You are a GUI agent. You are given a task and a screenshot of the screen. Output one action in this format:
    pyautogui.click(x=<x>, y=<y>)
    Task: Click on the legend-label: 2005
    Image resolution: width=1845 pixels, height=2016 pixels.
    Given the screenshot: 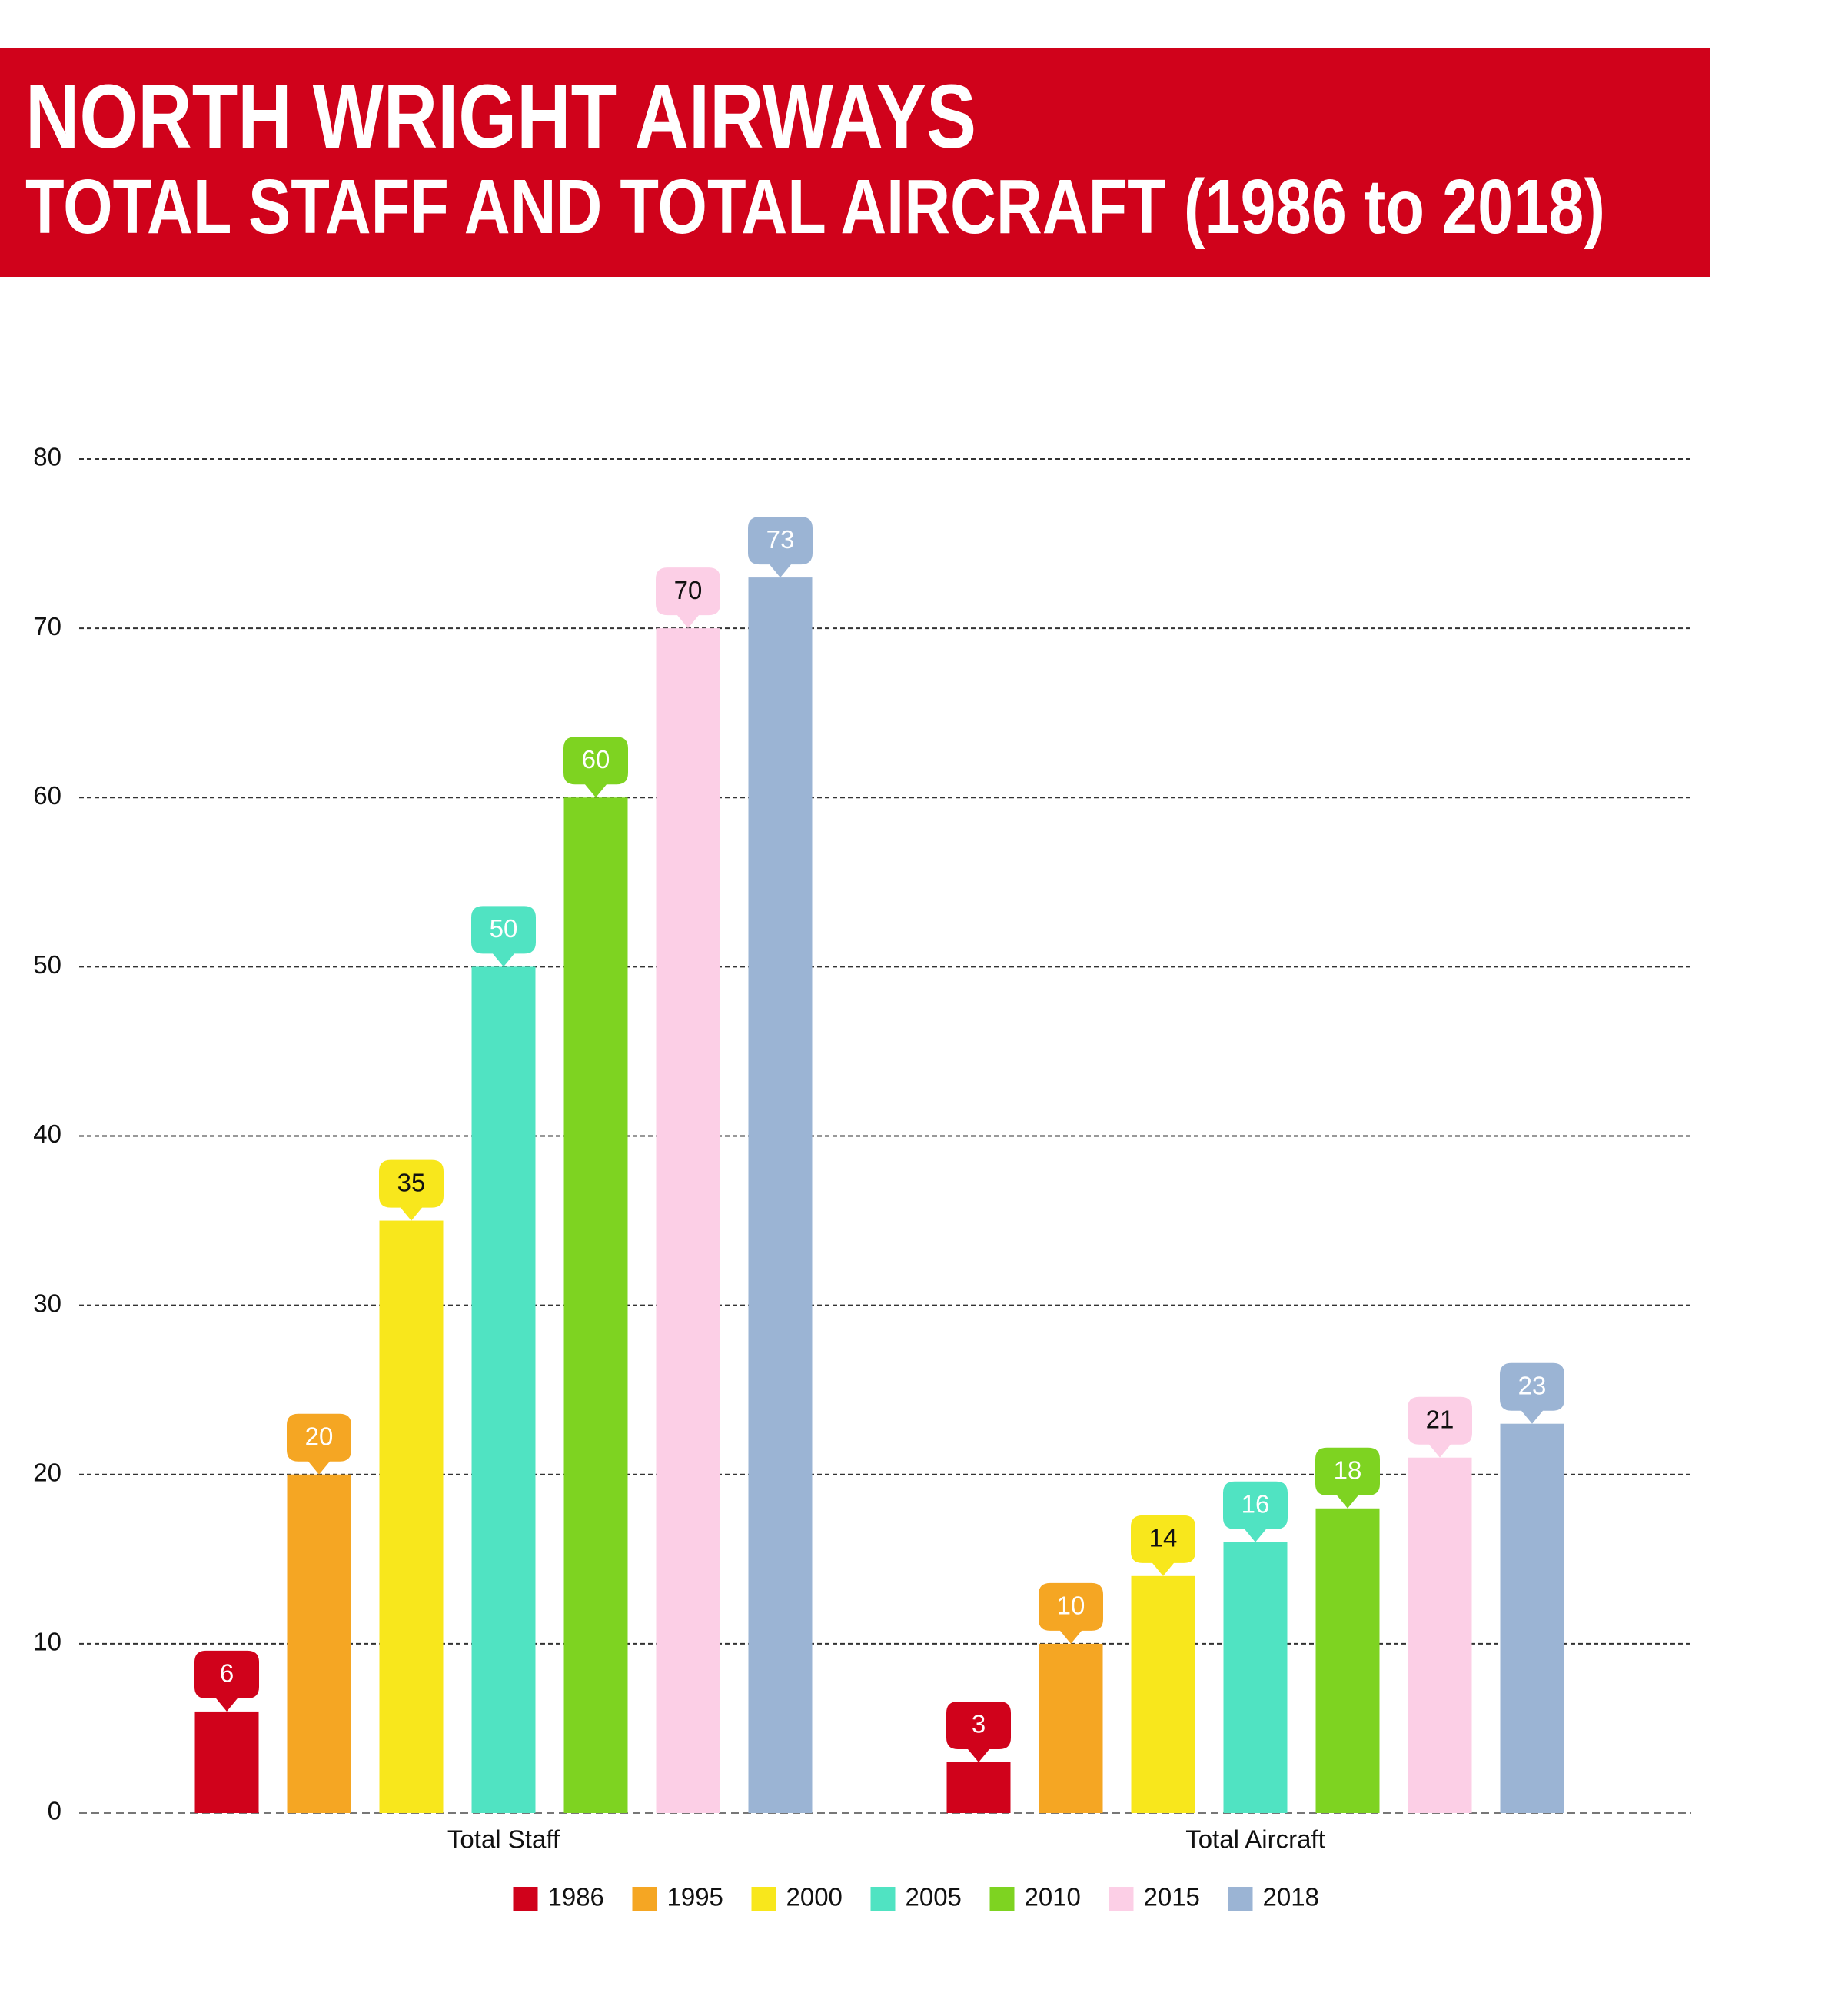 What is the action you would take?
    pyautogui.click(x=934, y=1897)
    